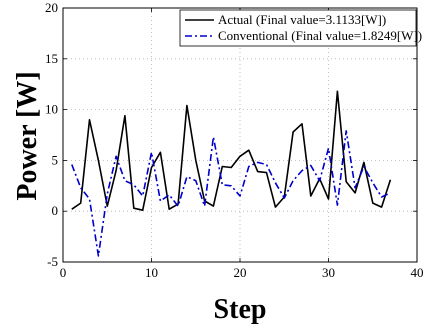  What do you see at coordinates (55, 210) in the screenshot?
I see `y-tick-label: 0` at bounding box center [55, 210].